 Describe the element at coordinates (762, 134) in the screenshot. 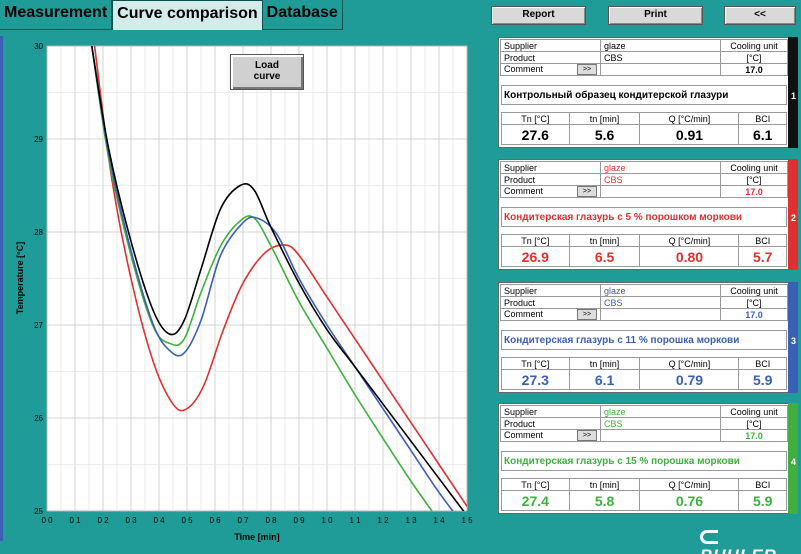

I see `bci-value: 6.1` at that location.